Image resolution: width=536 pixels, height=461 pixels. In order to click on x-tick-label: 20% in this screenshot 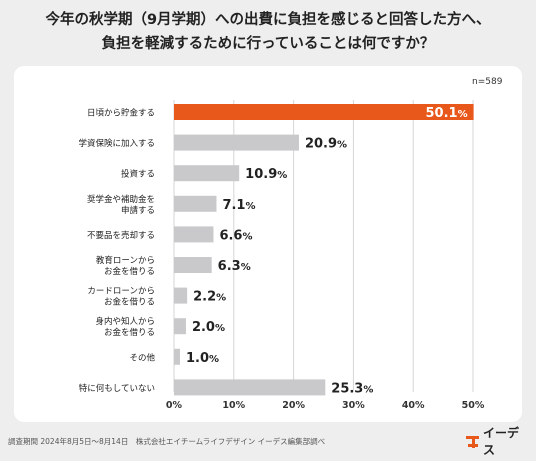, I will do `click(293, 405)`.